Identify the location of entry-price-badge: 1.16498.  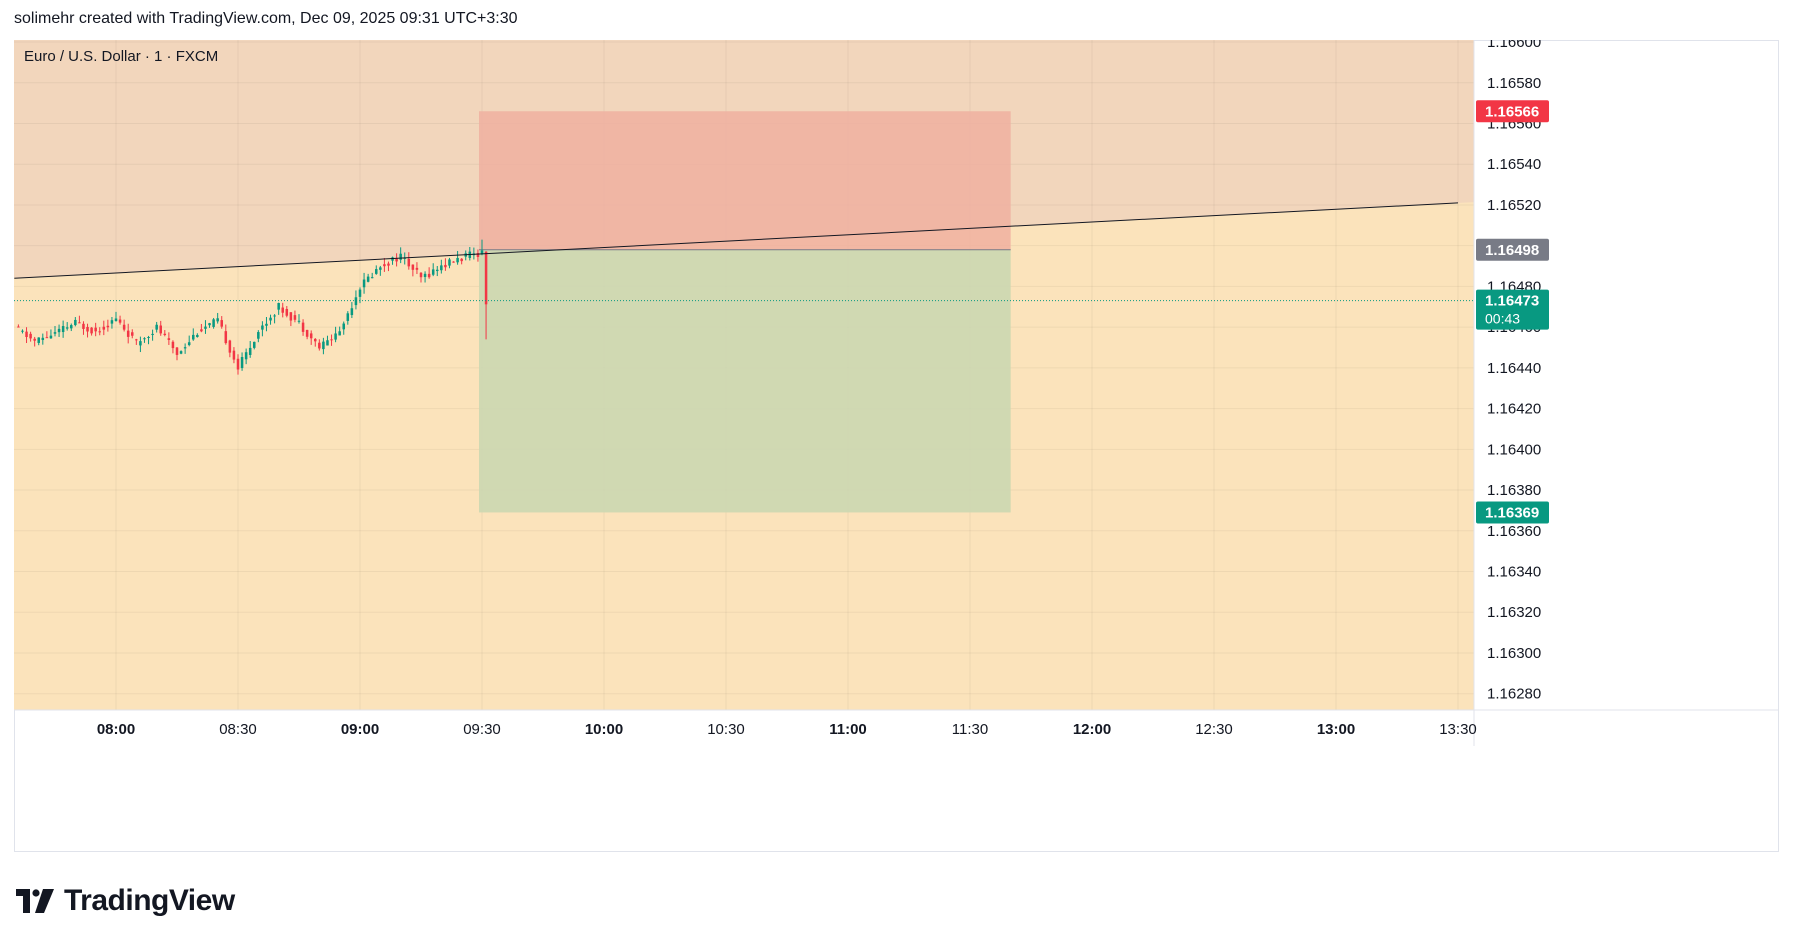
(1512, 249).